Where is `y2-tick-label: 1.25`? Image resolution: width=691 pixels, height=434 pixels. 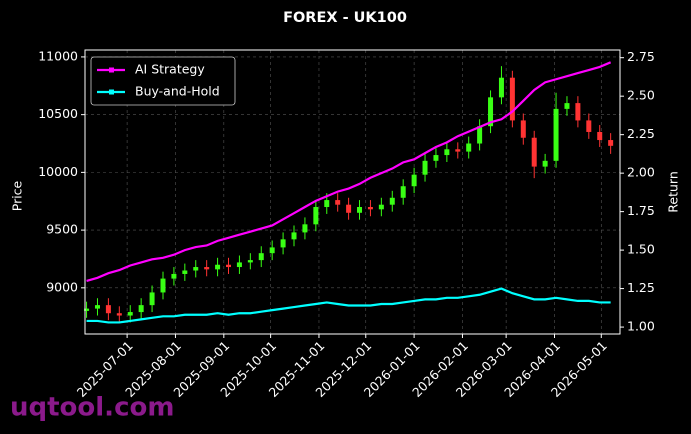
y2-tick-label: 1.25 is located at coordinates (641, 287).